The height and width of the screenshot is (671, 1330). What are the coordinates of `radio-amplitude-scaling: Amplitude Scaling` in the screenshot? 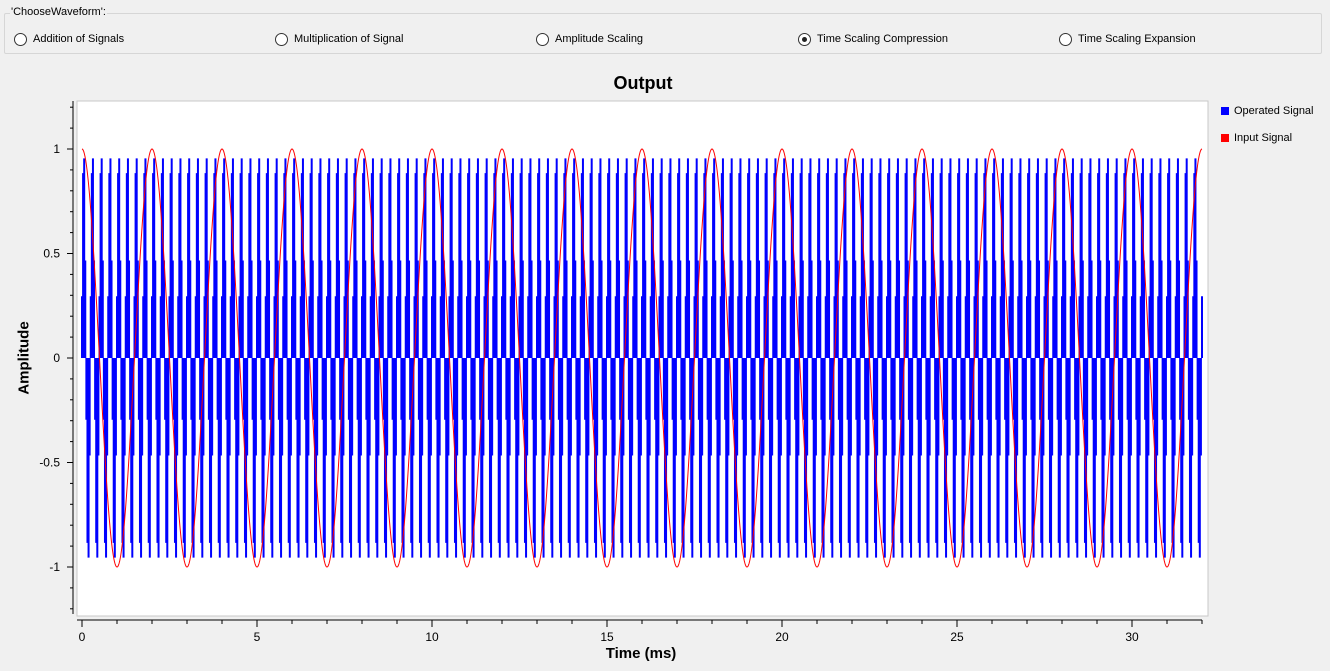 It's located at (589, 39).